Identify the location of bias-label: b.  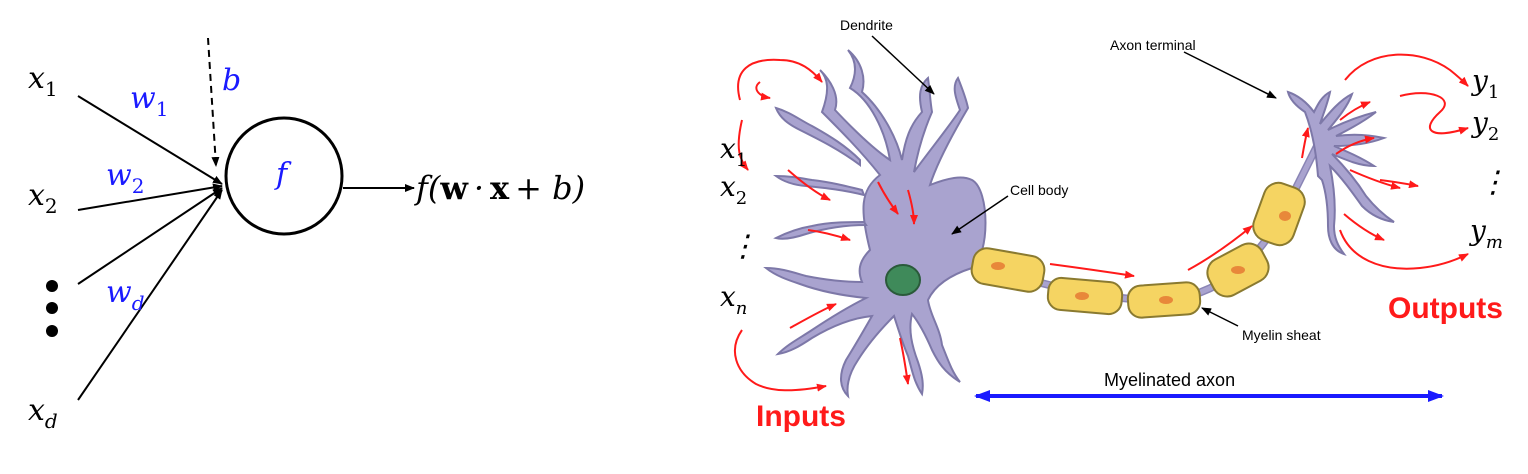
(231, 80).